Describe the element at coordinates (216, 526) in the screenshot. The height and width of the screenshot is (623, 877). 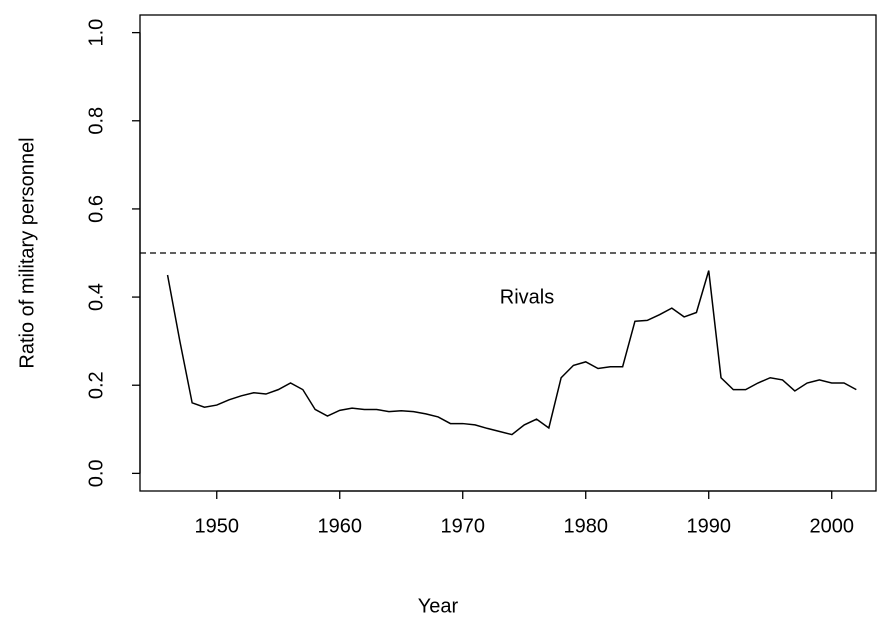
I see `x-tick-label: 1950` at that location.